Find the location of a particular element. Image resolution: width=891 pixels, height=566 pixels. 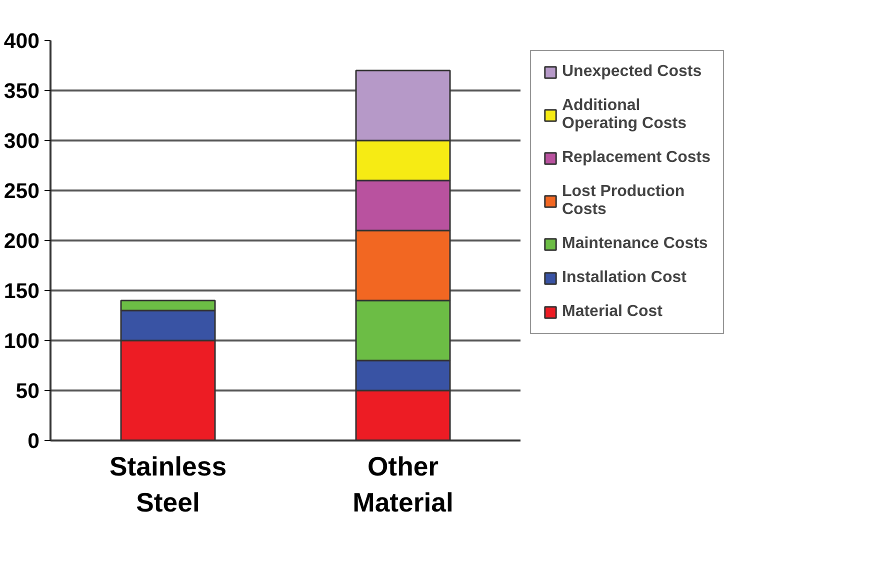

y-tick-label: 100 is located at coordinates (22, 341).